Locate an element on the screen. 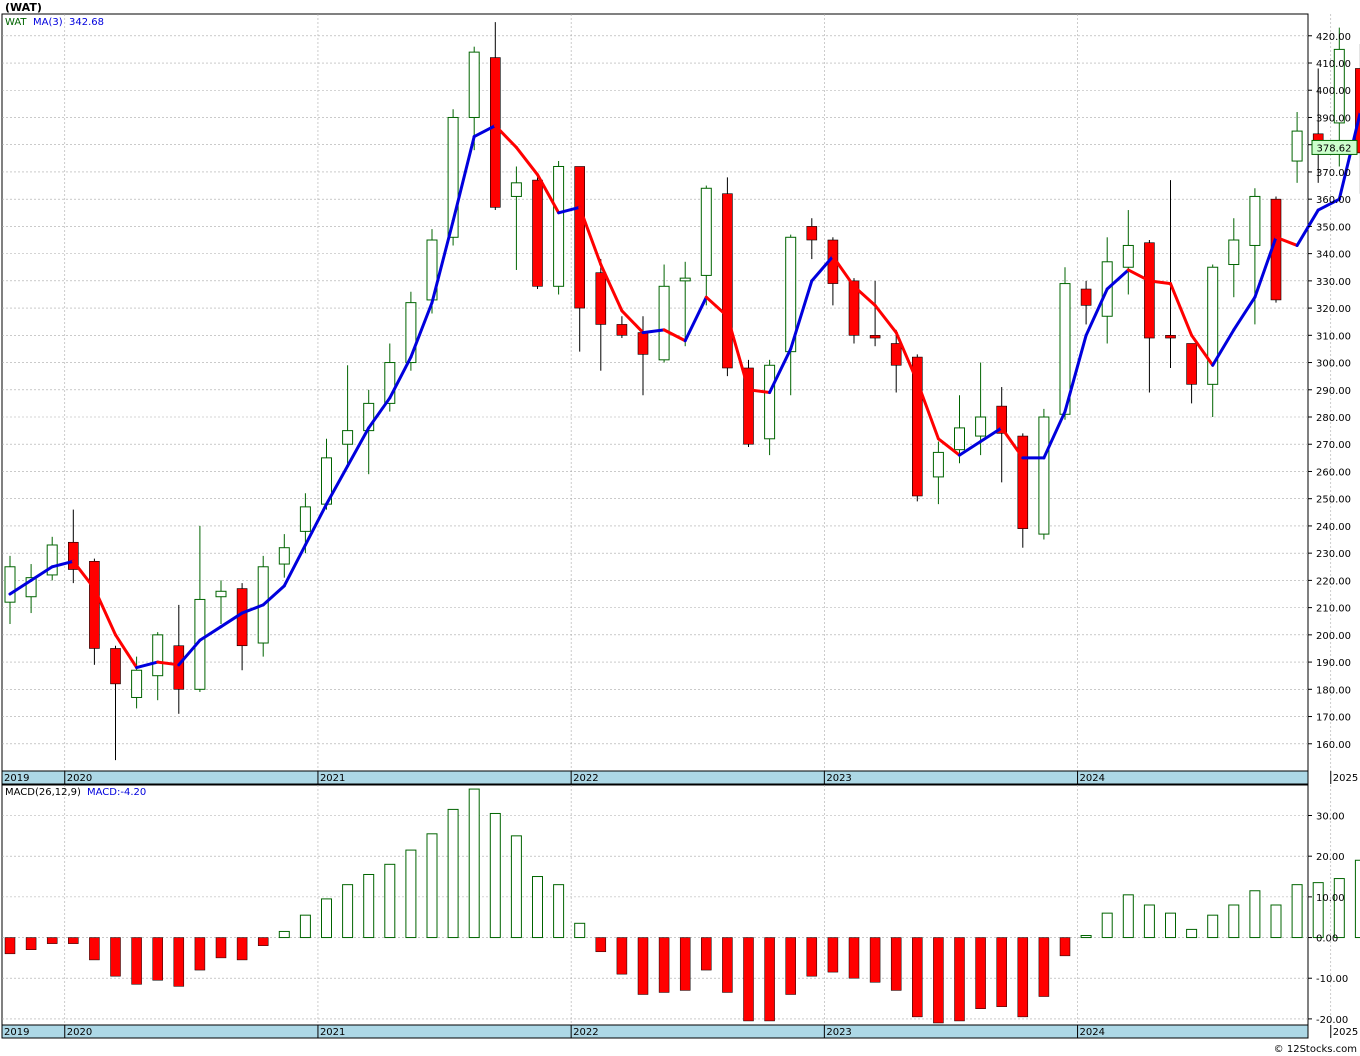  price-tick-label: 420.00 is located at coordinates (1333, 37).